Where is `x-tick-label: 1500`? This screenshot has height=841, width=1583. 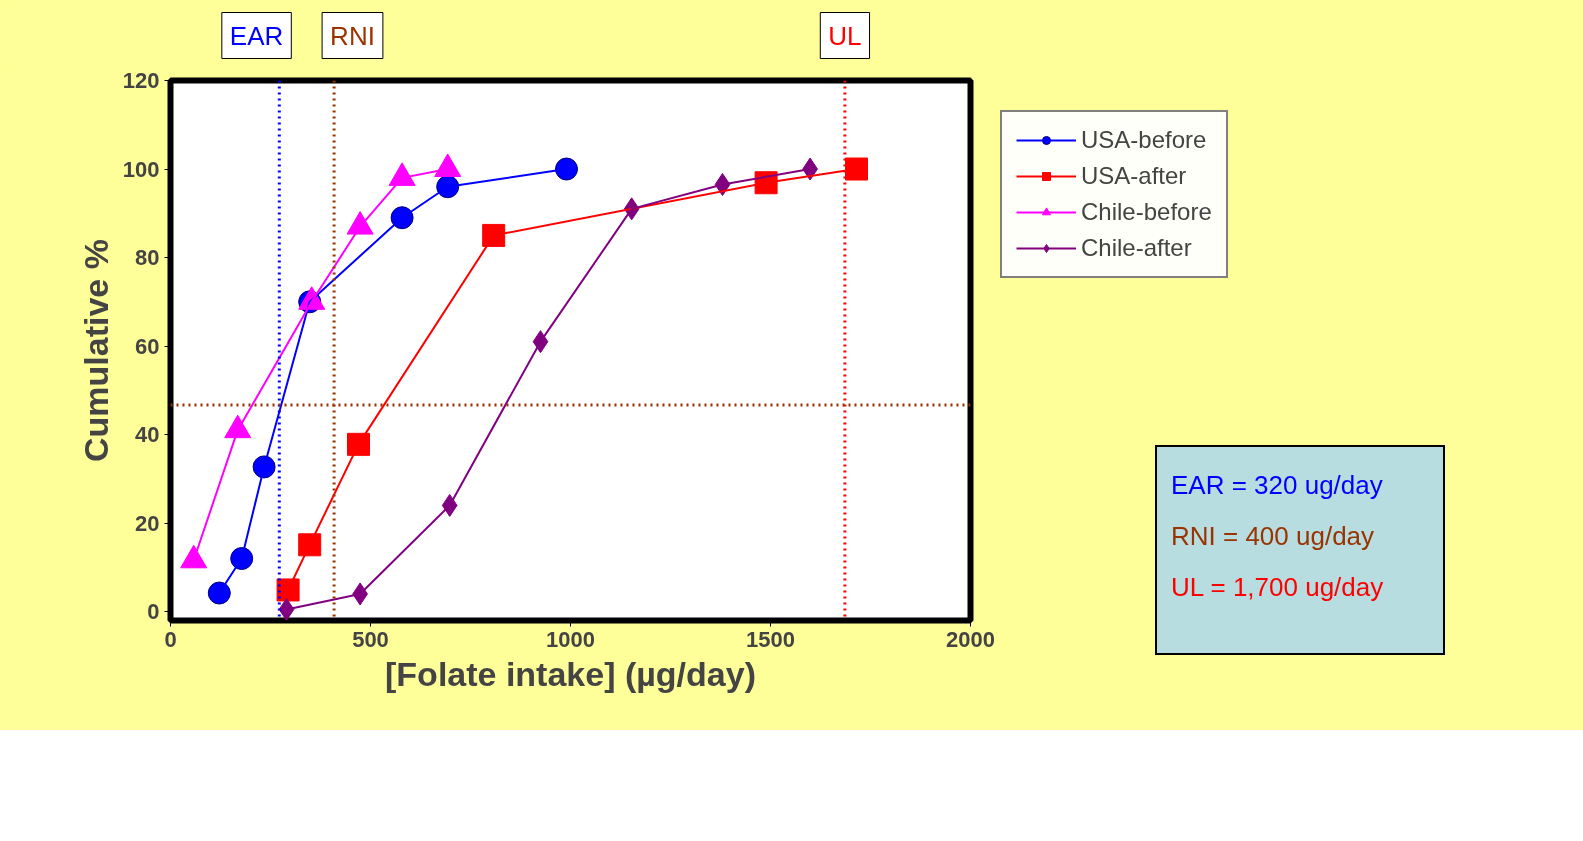
x-tick-label: 1500 is located at coordinates (770, 639).